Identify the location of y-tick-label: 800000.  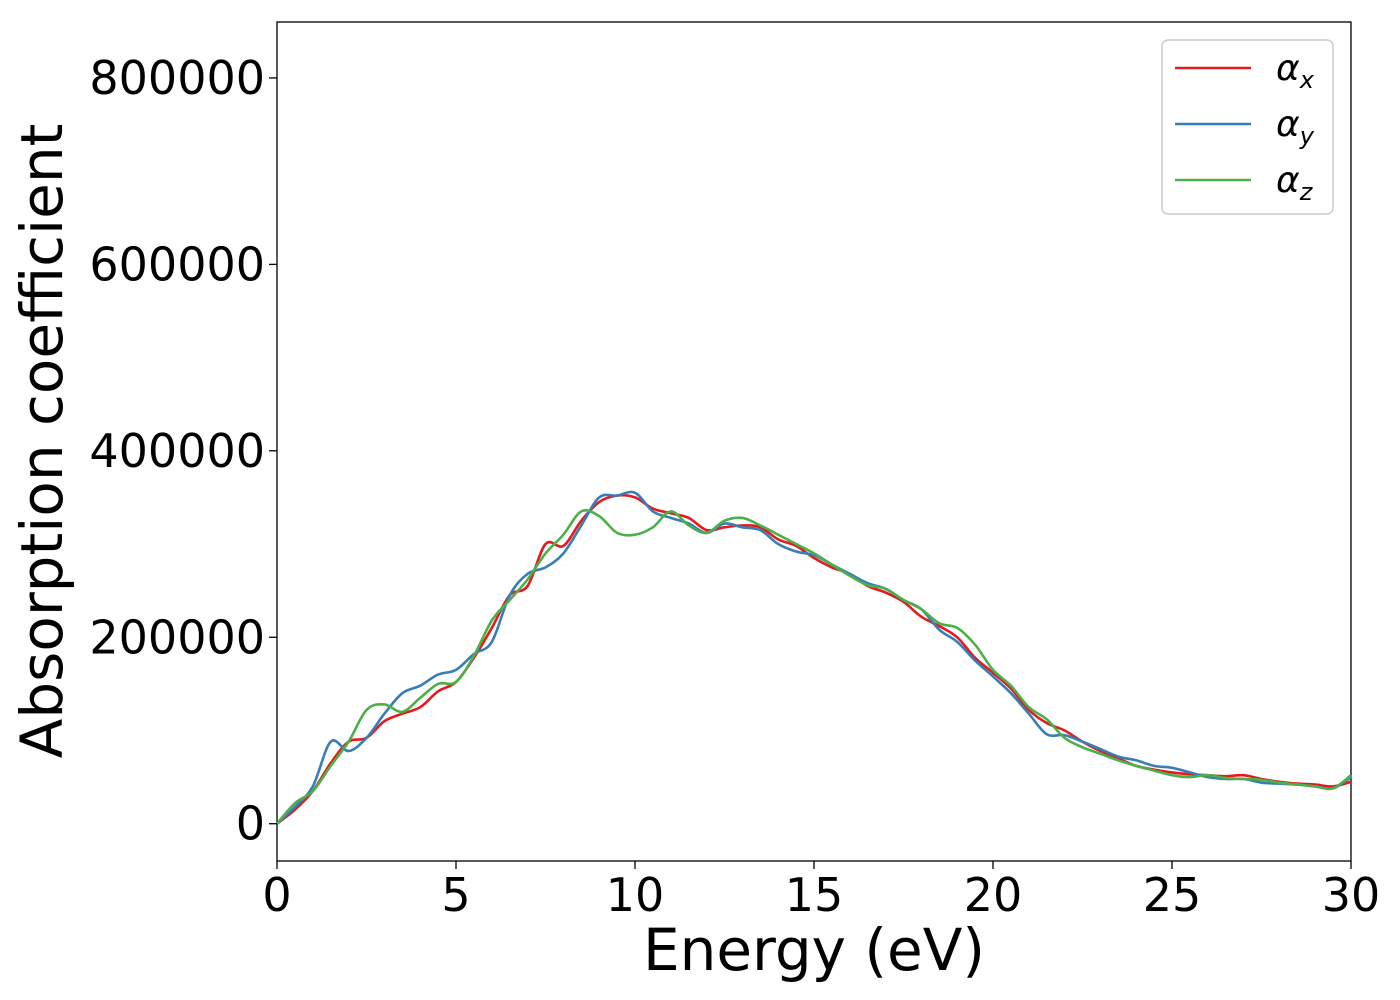
(177, 78).